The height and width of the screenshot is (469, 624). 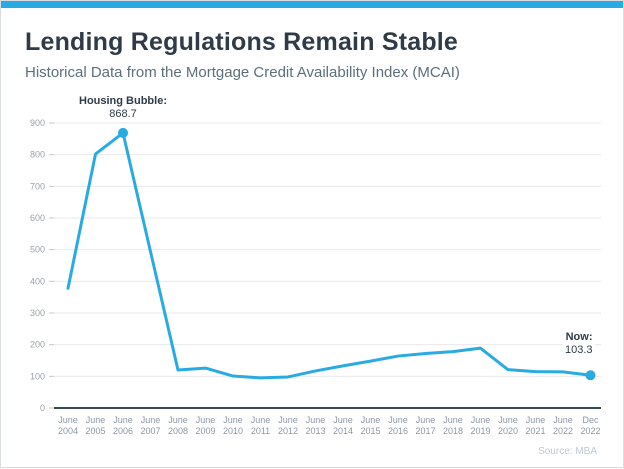 I want to click on y-axis-label: 600, so click(x=37, y=218).